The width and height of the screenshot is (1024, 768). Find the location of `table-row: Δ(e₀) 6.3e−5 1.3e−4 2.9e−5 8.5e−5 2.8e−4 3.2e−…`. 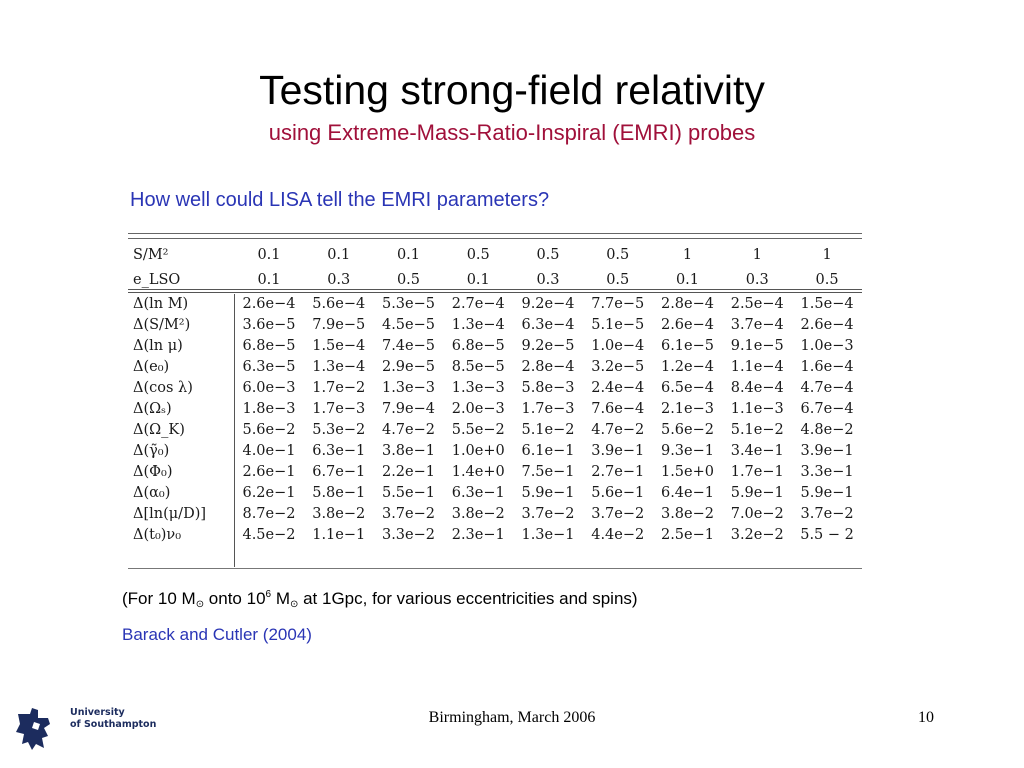

table-row: Δ(e₀) 6.3e−5 1.3e−4 2.9e−5 8.5e−5 2.8e−4 3.2e−… is located at coordinates (495, 367).